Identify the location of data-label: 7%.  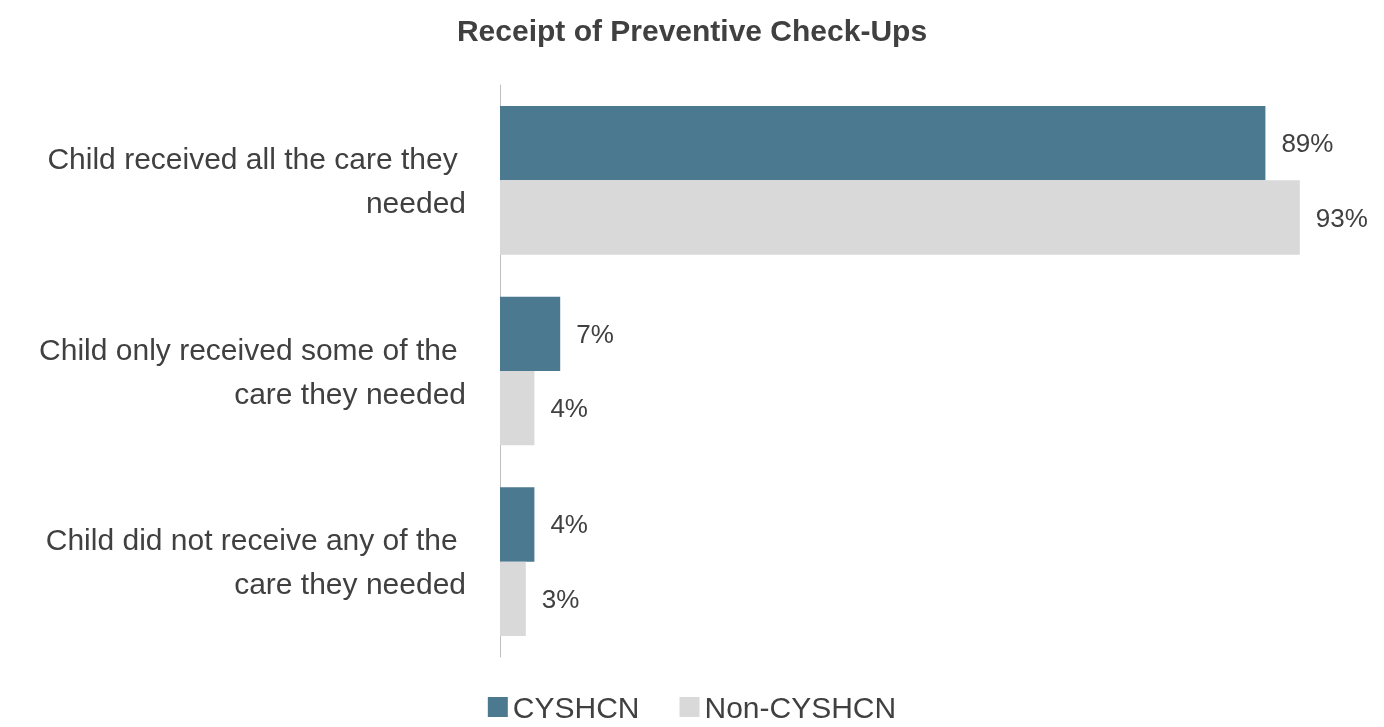
(595, 333).